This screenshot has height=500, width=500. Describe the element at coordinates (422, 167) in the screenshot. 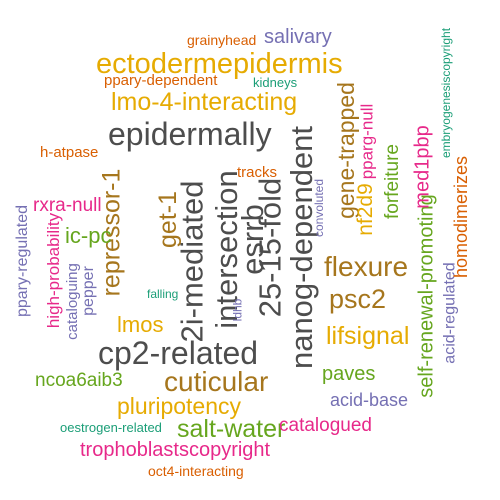

I see `word-med1pbp: med1pbp` at that location.